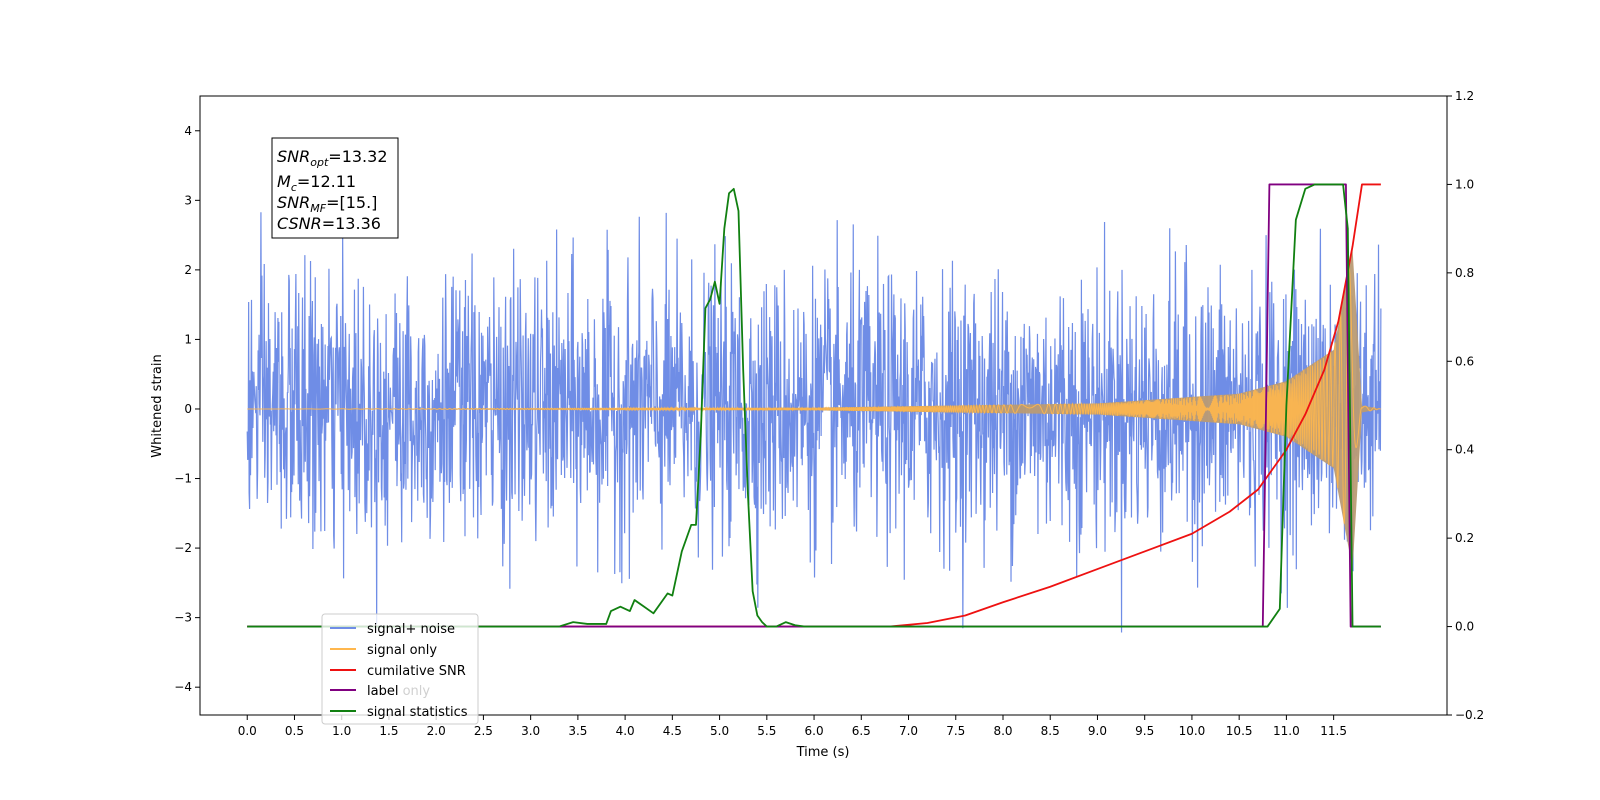 The width and height of the screenshot is (1600, 800). Describe the element at coordinates (183, 548) in the screenshot. I see `y-tick-label: −2` at that location.